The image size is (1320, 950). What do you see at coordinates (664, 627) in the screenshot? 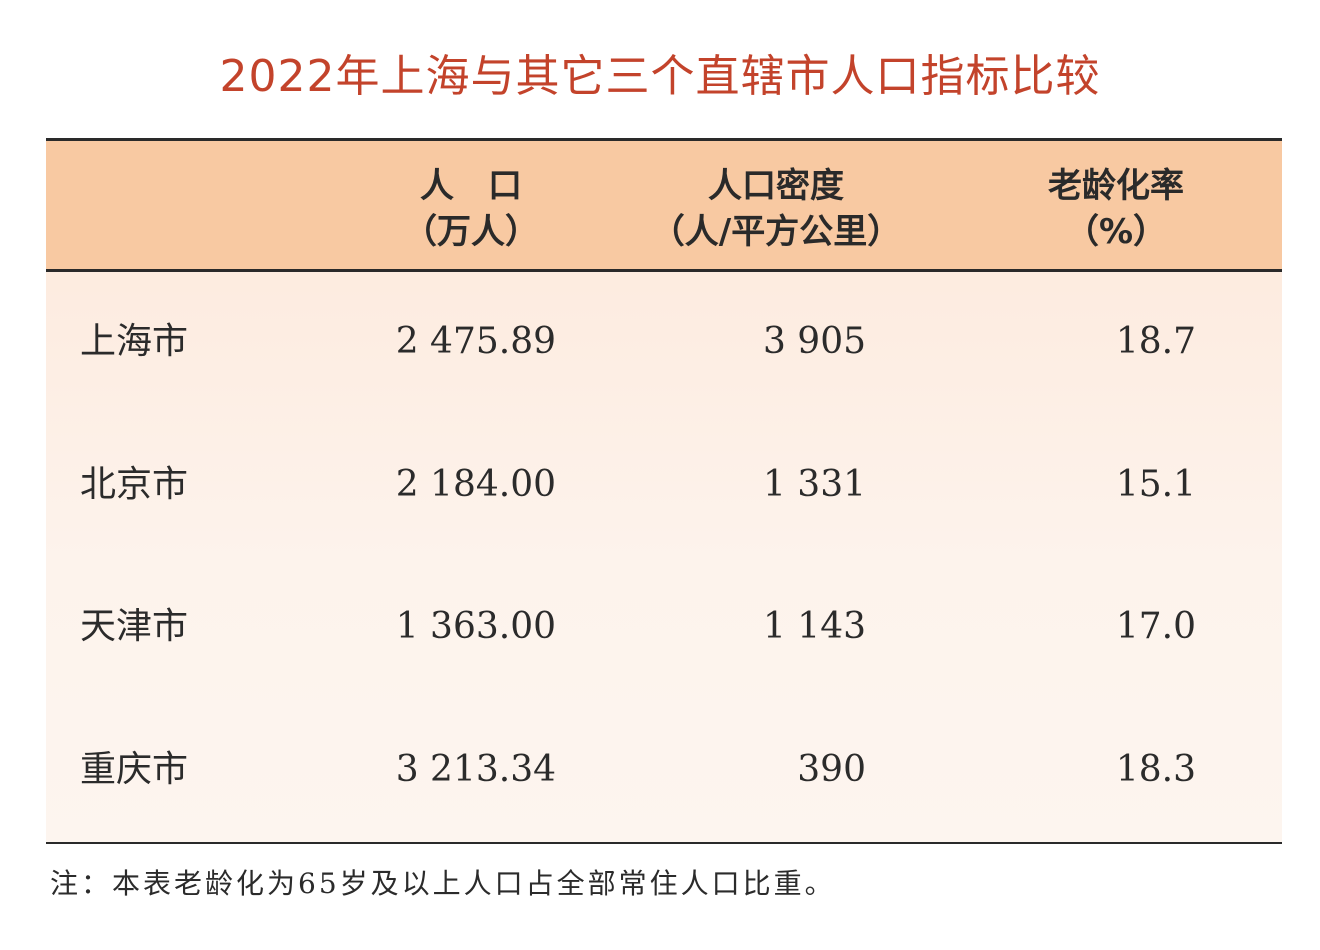
I see `table-row-tianjin: 天津市 1 363.00 1 143 17.0` at bounding box center [664, 627].